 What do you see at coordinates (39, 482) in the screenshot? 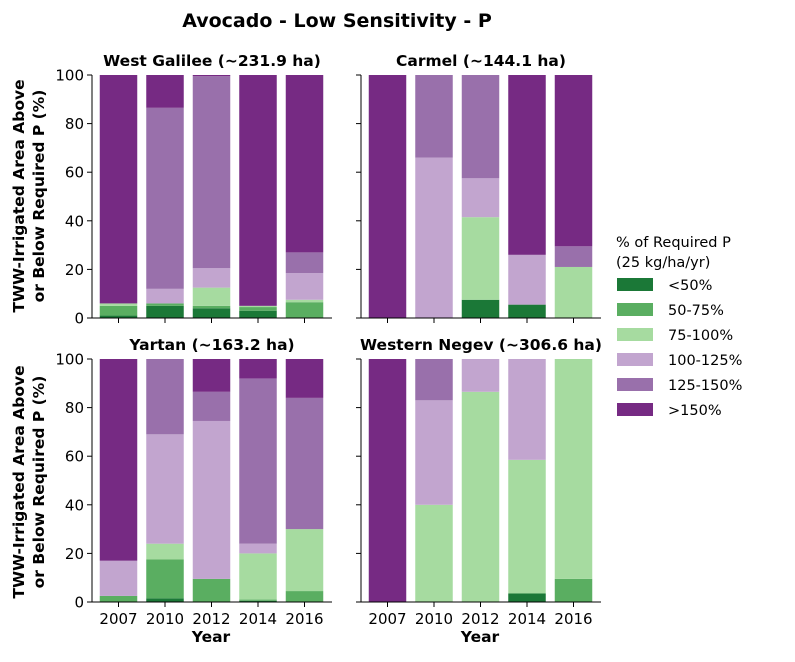
I see `y-axis-label-bottom-line2: or Below Required P (%)` at bounding box center [39, 482].